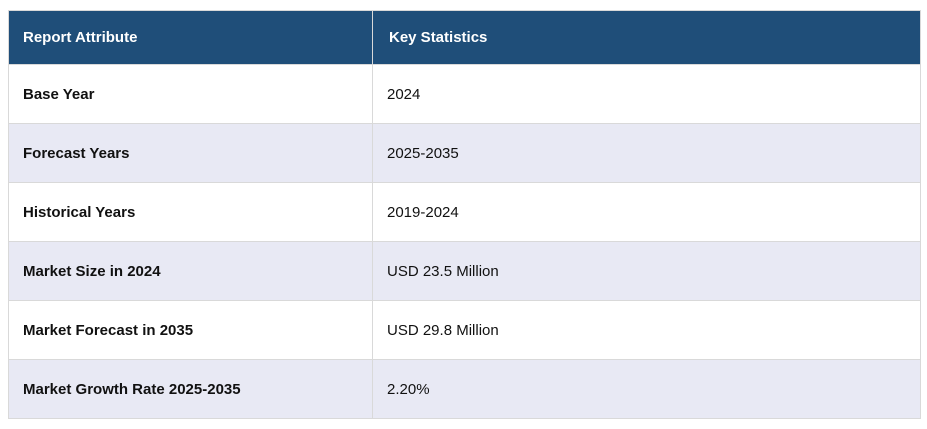  I want to click on value-cell: USD 29.8 Million, so click(646, 330).